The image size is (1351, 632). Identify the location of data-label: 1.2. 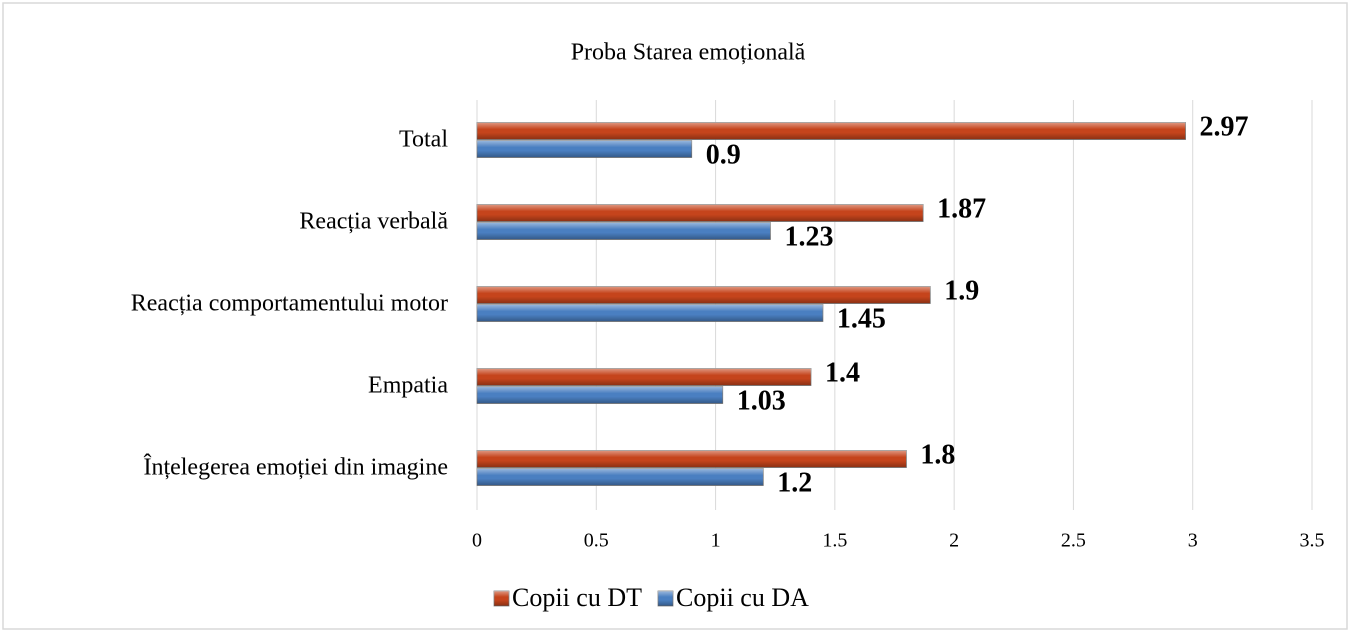
(794, 482).